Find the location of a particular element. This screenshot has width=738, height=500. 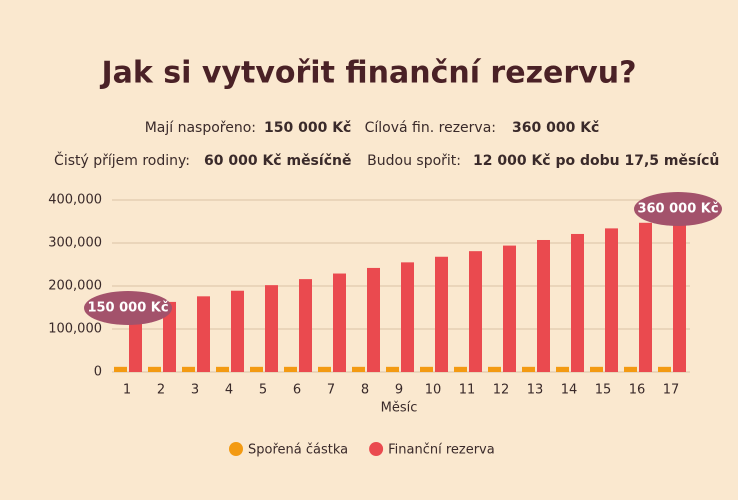

callout-label: 360 000 Kč is located at coordinates (677, 209).